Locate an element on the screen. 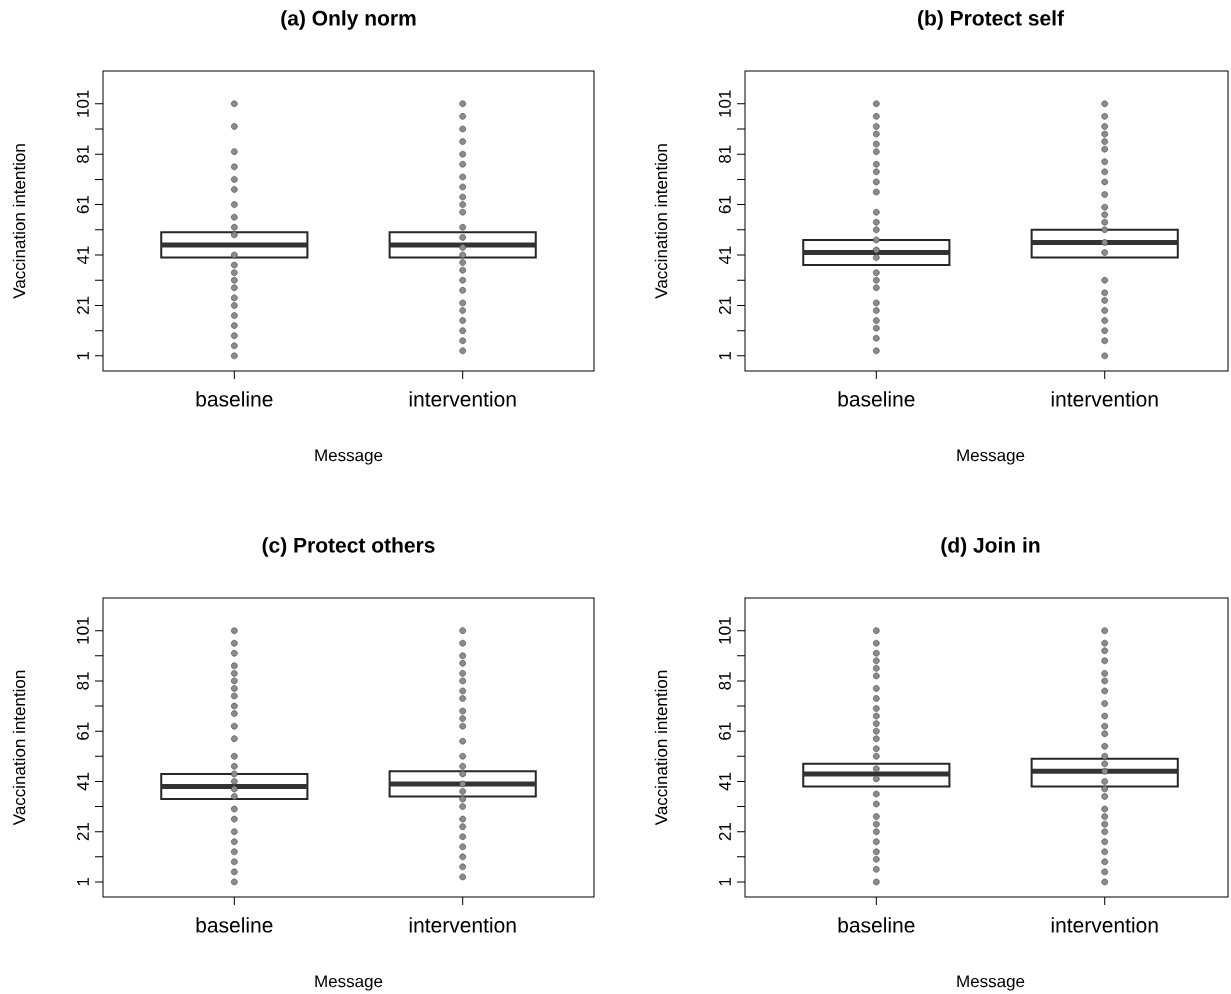 The image size is (1231, 994). chart-title: (a) Only norm is located at coordinates (348, 20).